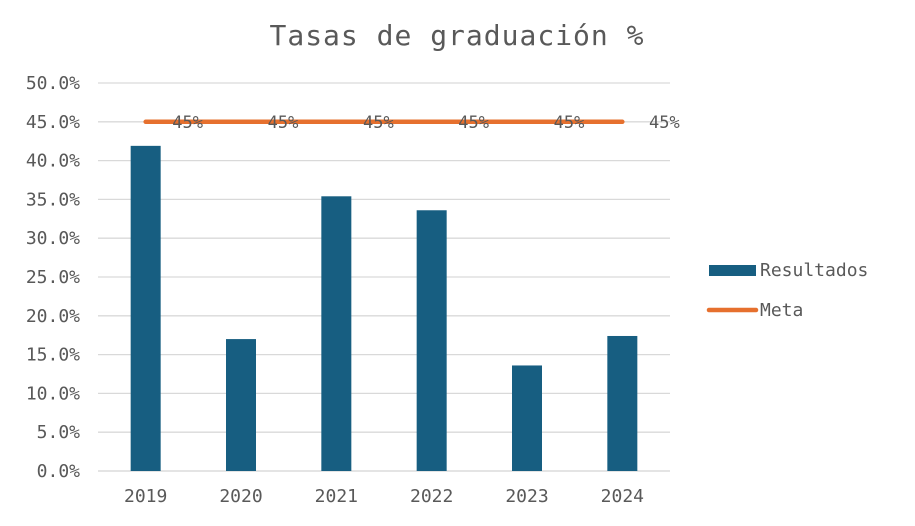 The height and width of the screenshot is (526, 915). I want to click on x-tick-label: 2020, so click(240, 496).